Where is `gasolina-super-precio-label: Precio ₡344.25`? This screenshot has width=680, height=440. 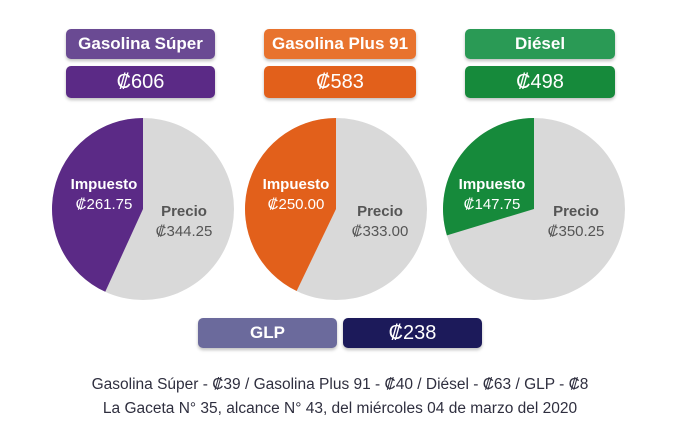 gasolina-super-precio-label: Precio ₡344.25 is located at coordinates (184, 222).